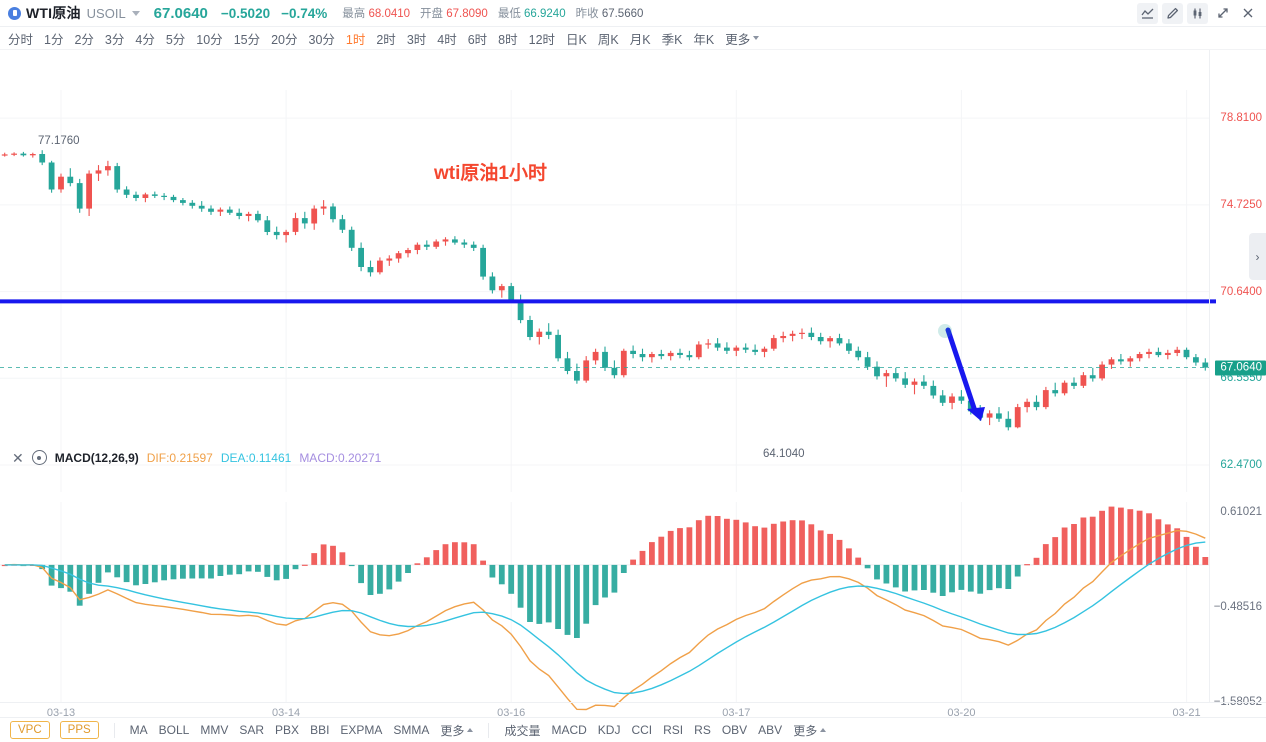 Image resolution: width=1266 pixels, height=742 pixels. Describe the element at coordinates (522, 730) in the screenshot. I see `sub-indicator-成交量: 成交量` at that location.